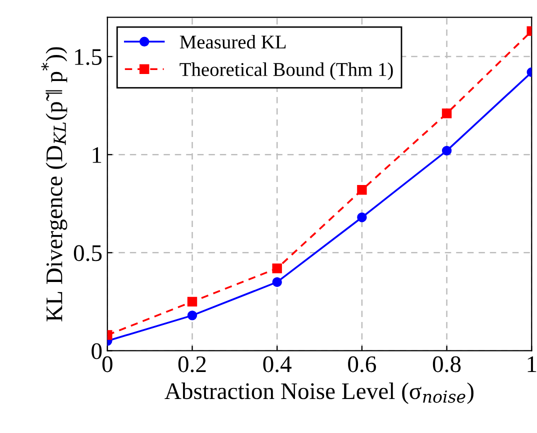  Describe the element at coordinates (277, 364) in the screenshot. I see `x-tick-label: 0.4` at that location.